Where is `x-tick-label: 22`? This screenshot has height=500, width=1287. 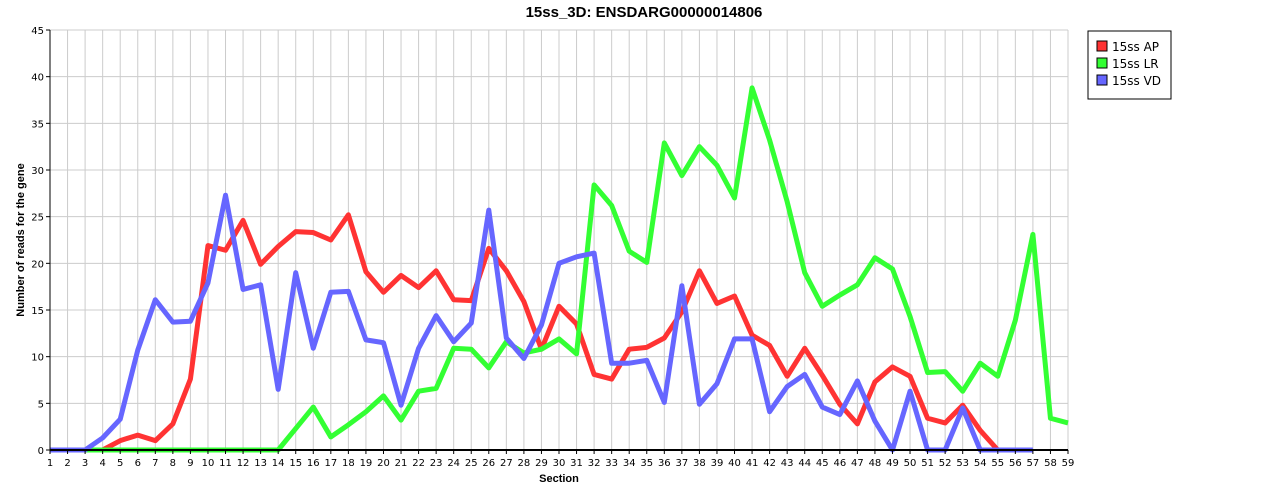 x-tick-label: 22 is located at coordinates (418, 463).